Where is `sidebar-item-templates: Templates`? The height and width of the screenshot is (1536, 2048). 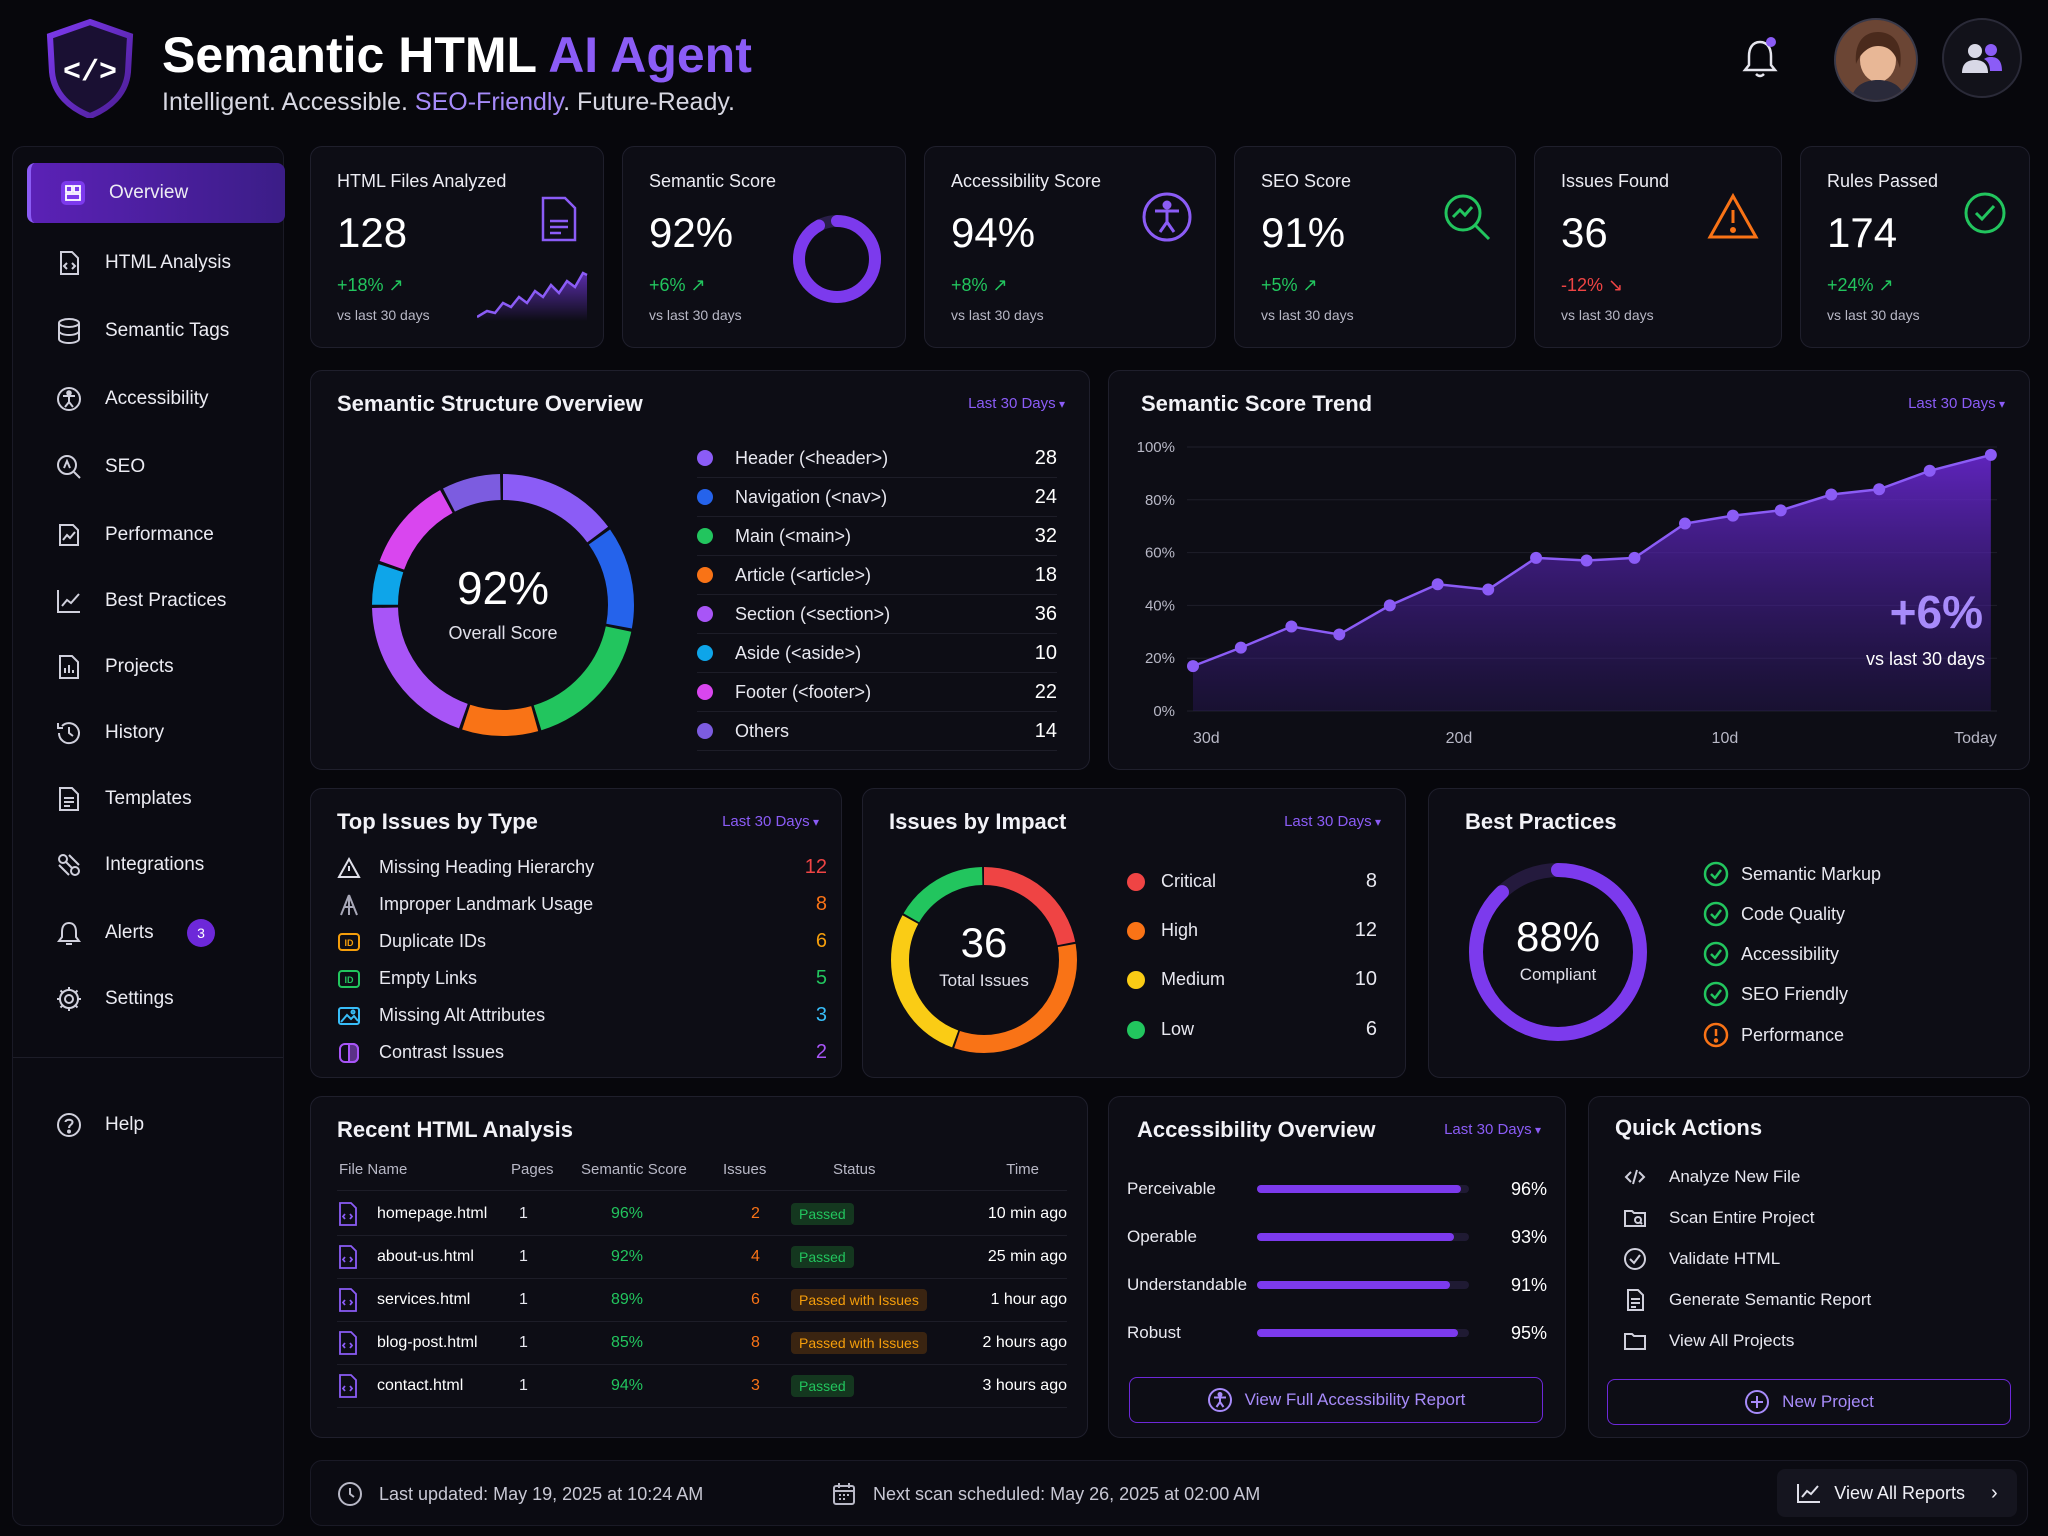 sidebar-item-templates: Templates is located at coordinates (156, 799).